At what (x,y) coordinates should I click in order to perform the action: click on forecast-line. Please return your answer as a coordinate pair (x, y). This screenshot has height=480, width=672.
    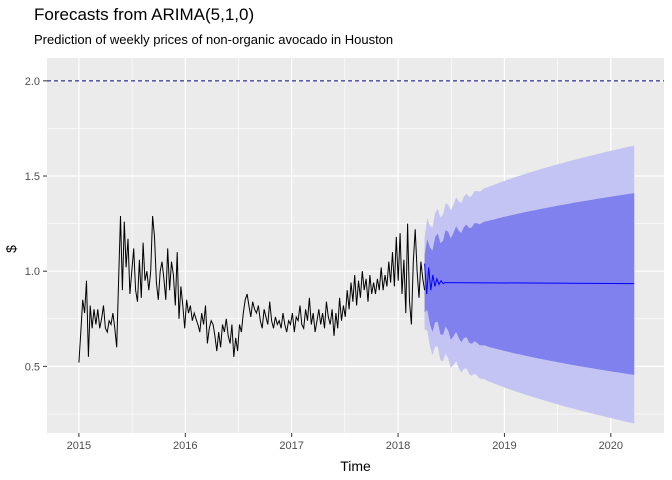
    Looking at the image, I should click on (529, 279).